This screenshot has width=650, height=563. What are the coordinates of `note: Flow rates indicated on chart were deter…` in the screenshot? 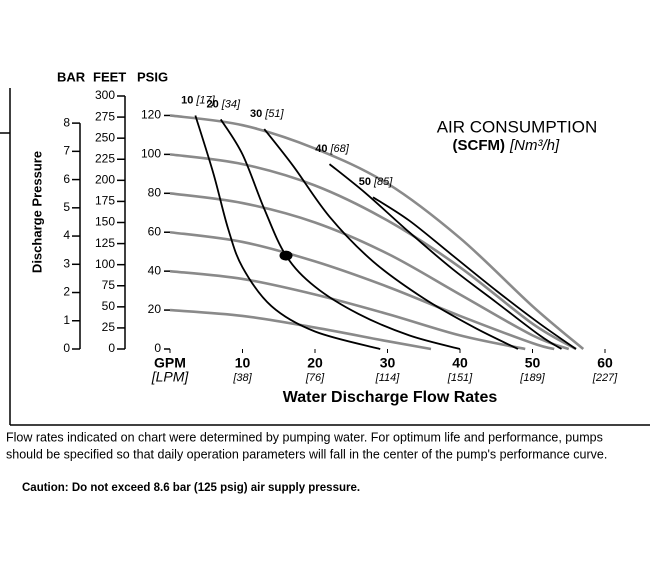 It's located at (304, 437).